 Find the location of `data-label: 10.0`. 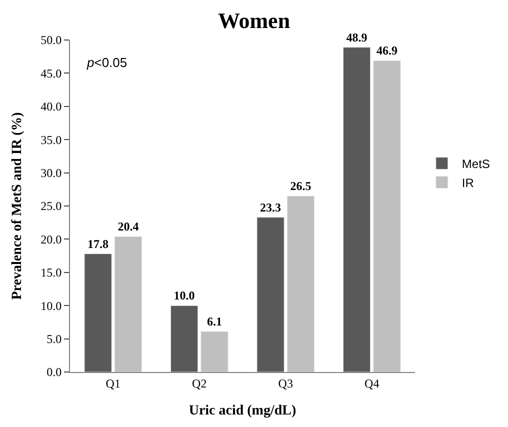

data-label: 10.0 is located at coordinates (184, 295).